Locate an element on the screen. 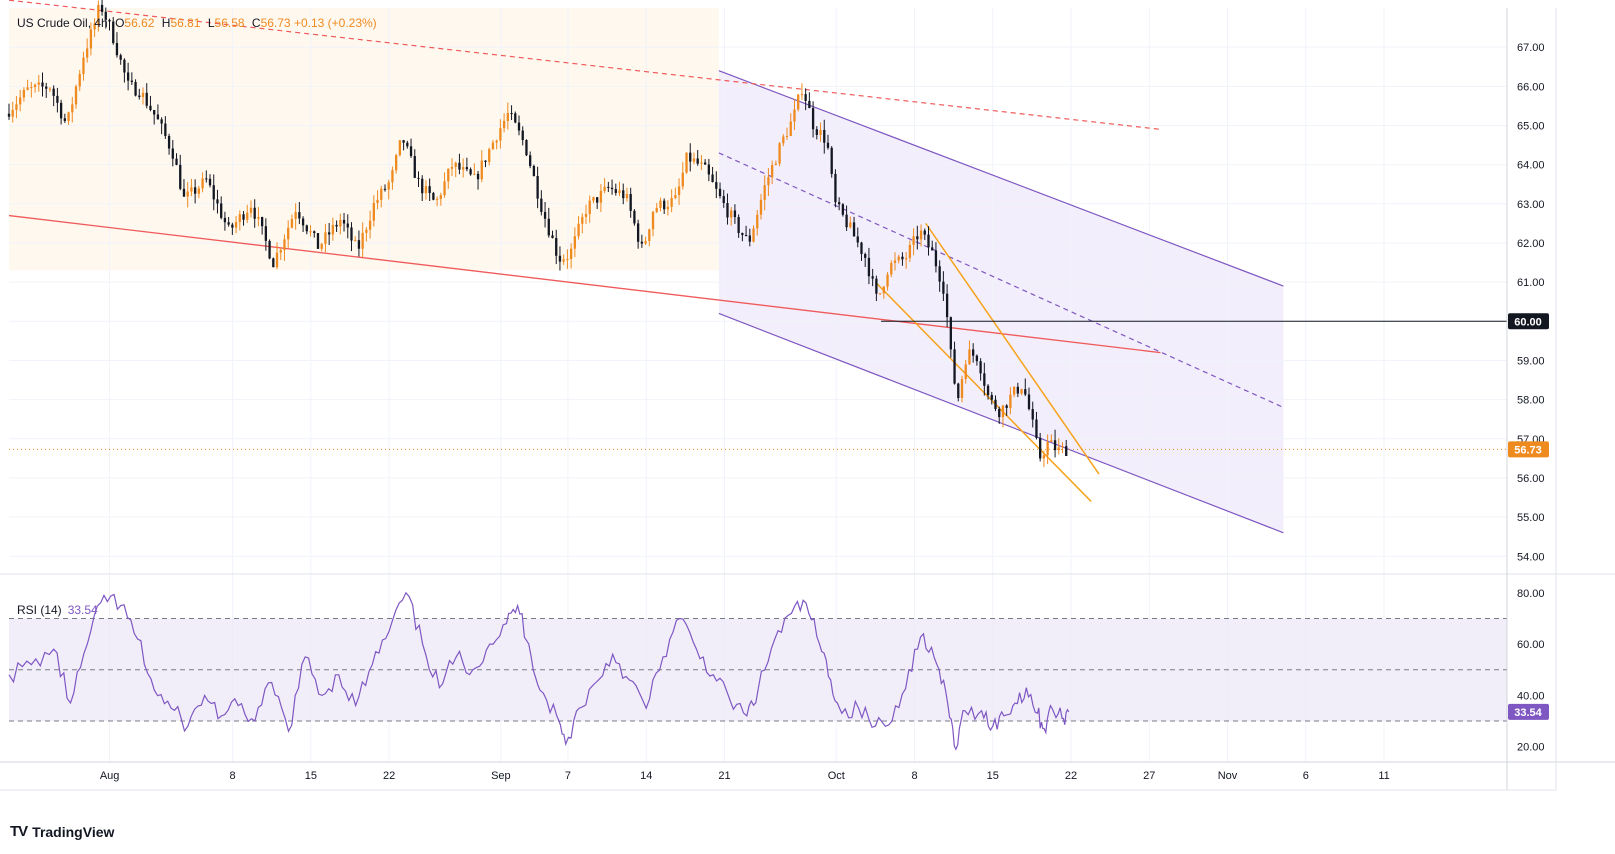 The image size is (1615, 854). time-tick-label: Oct is located at coordinates (836, 776).